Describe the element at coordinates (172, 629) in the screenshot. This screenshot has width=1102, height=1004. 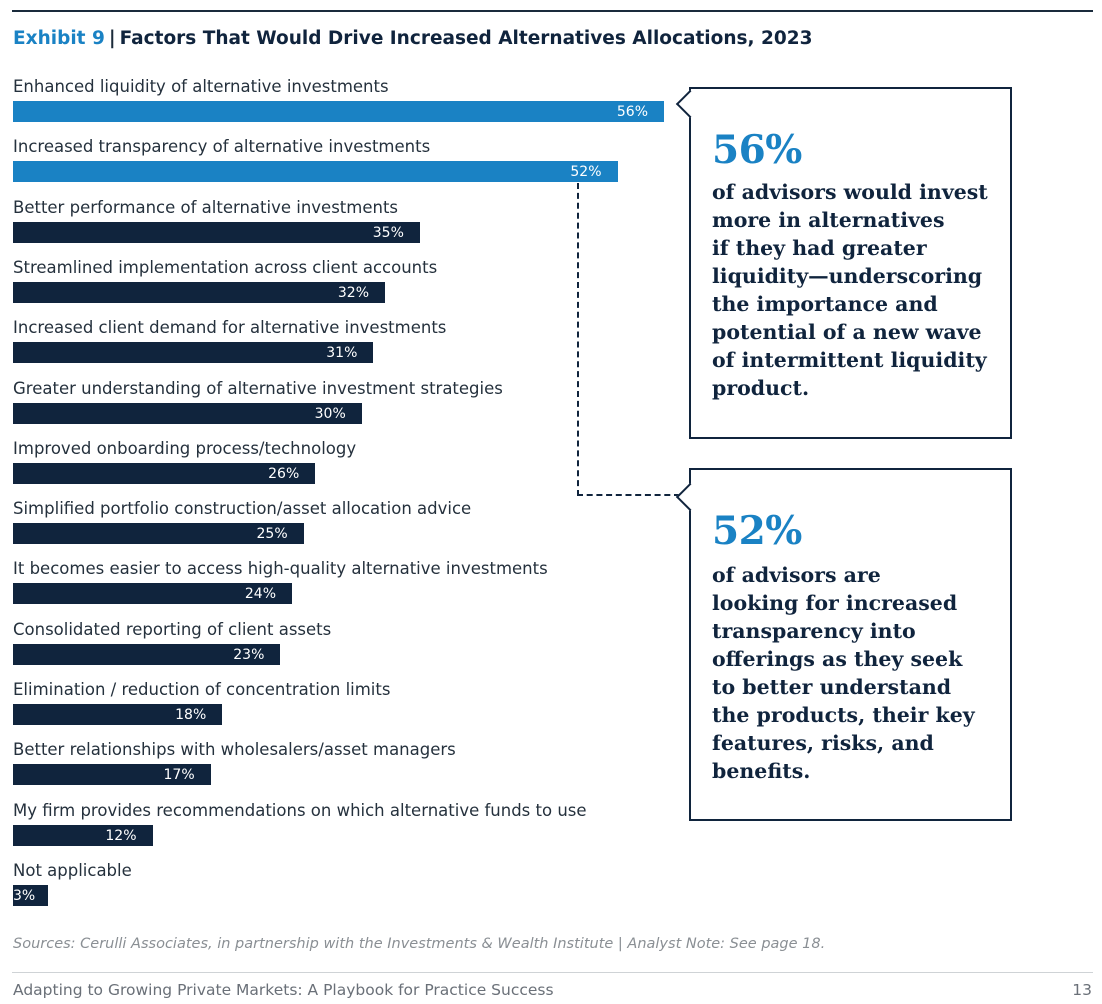
I see `category-label: Consolidated reporting of client assets` at that location.